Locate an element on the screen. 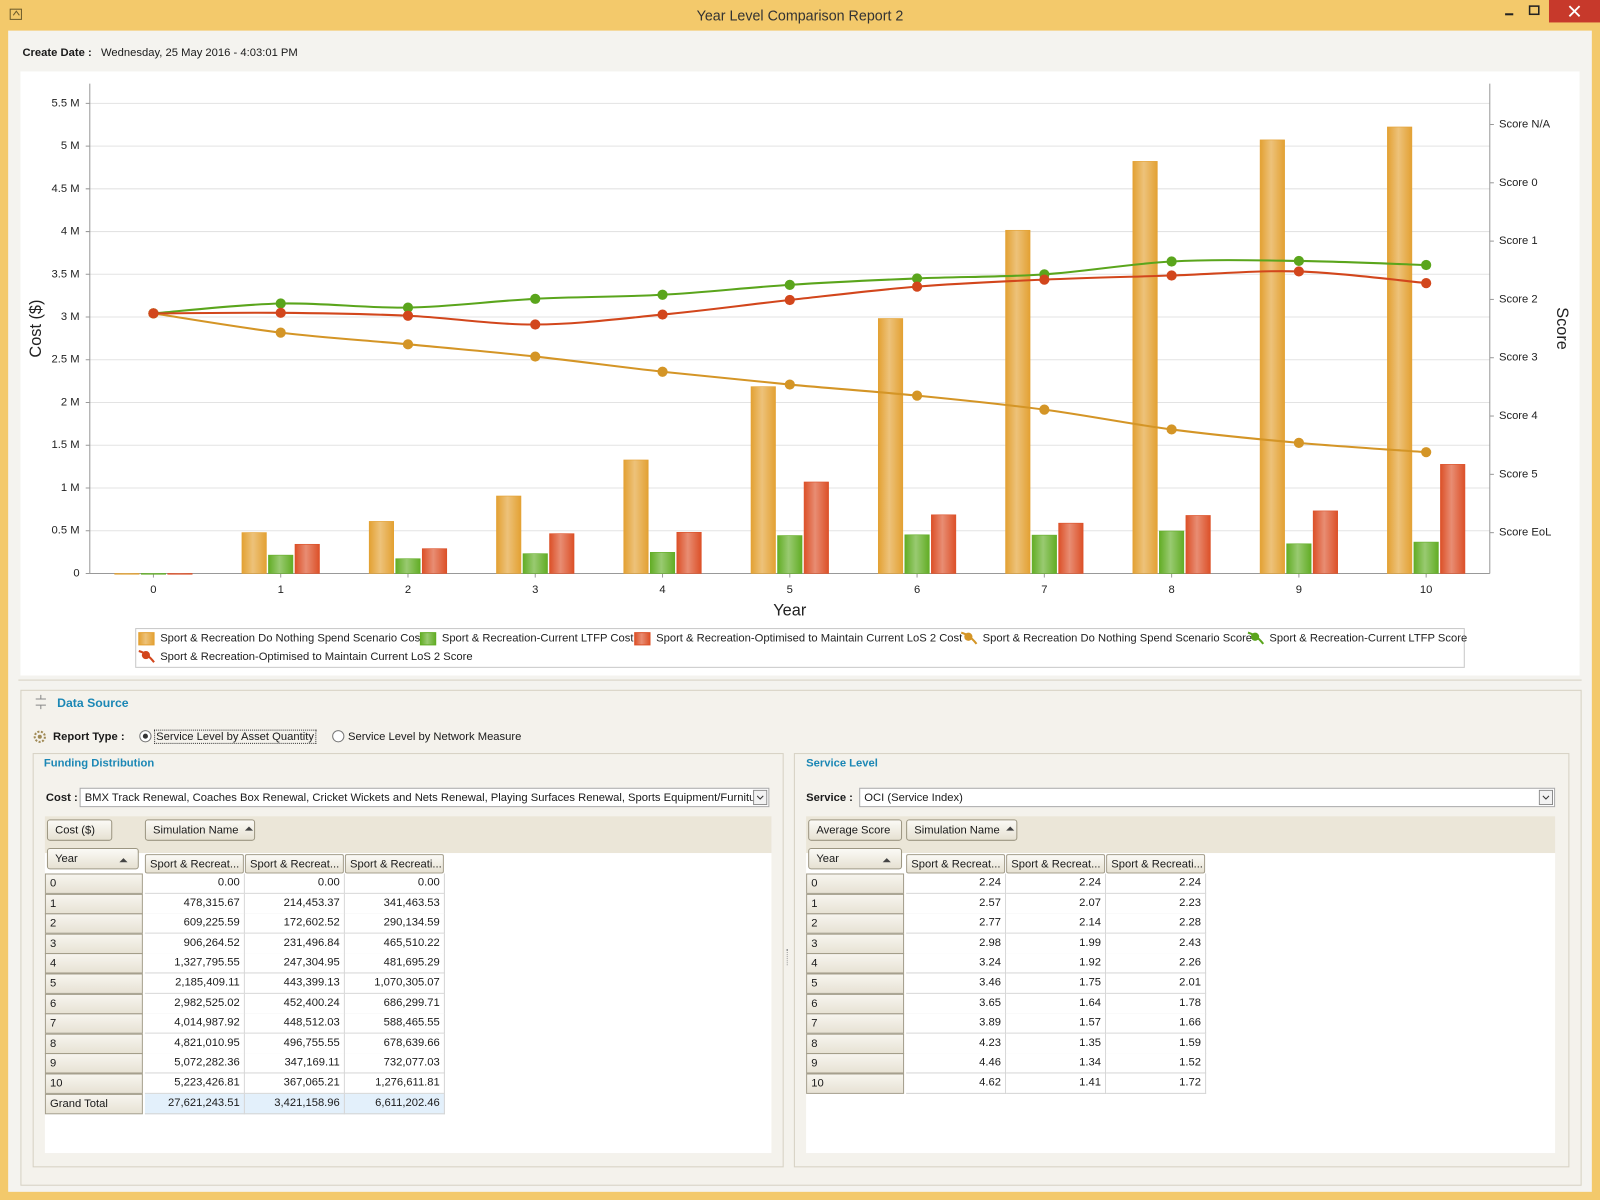 Image resolution: width=1600 pixels, height=1200 pixels. row-header: 5 is located at coordinates (93, 983).